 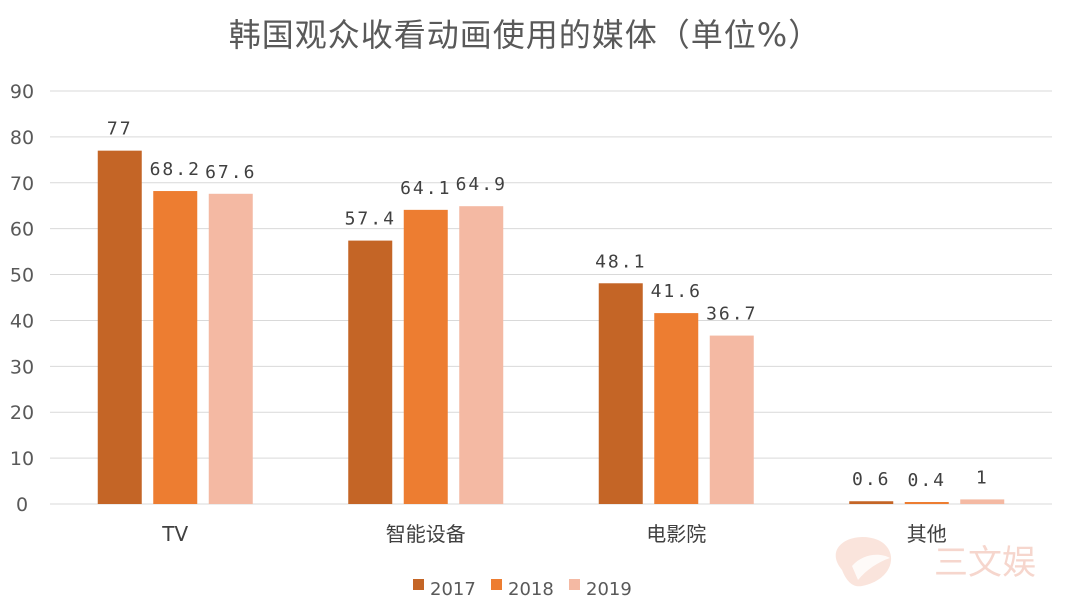 What do you see at coordinates (926, 480) in the screenshot?
I see `data-label: 0.4` at bounding box center [926, 480].